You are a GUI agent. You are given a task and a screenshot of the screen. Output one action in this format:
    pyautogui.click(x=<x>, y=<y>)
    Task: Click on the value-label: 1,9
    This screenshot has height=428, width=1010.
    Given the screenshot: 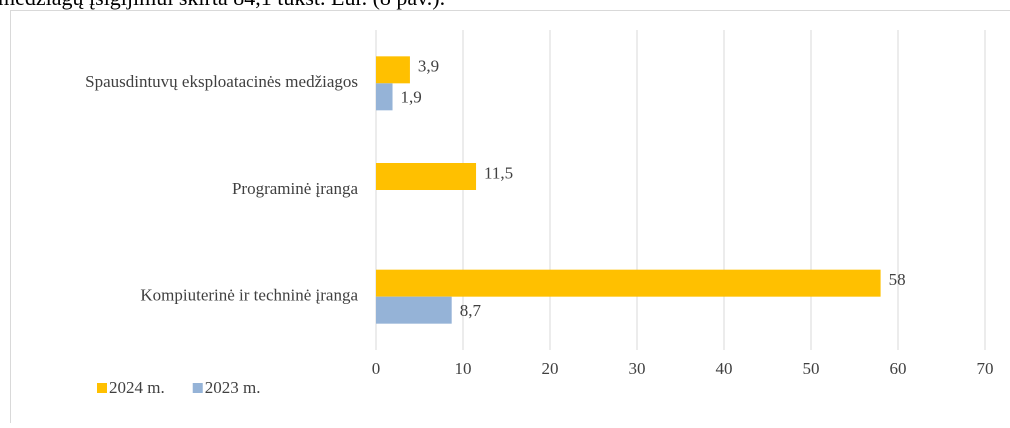 What is the action you would take?
    pyautogui.click(x=411, y=97)
    